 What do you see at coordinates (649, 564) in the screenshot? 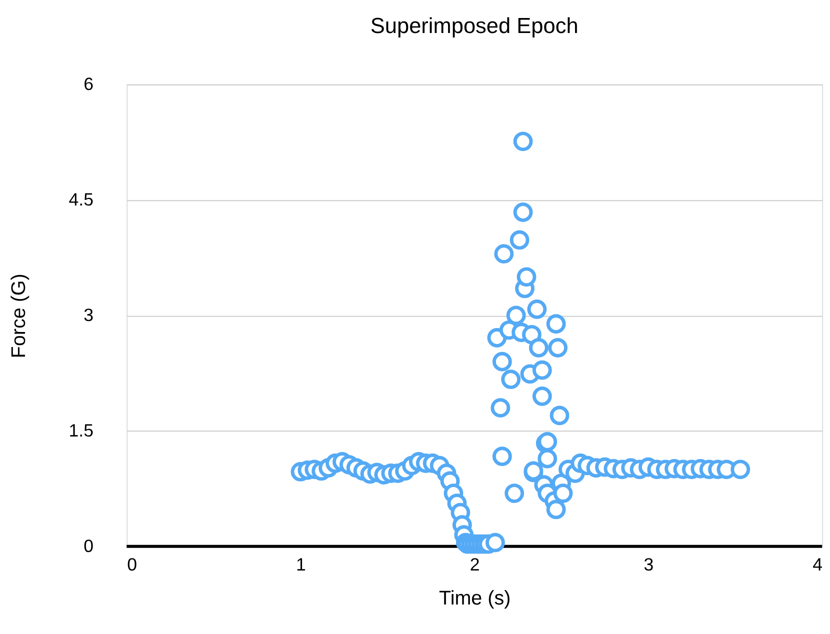
I see `x-tick-label: 3` at bounding box center [649, 564].